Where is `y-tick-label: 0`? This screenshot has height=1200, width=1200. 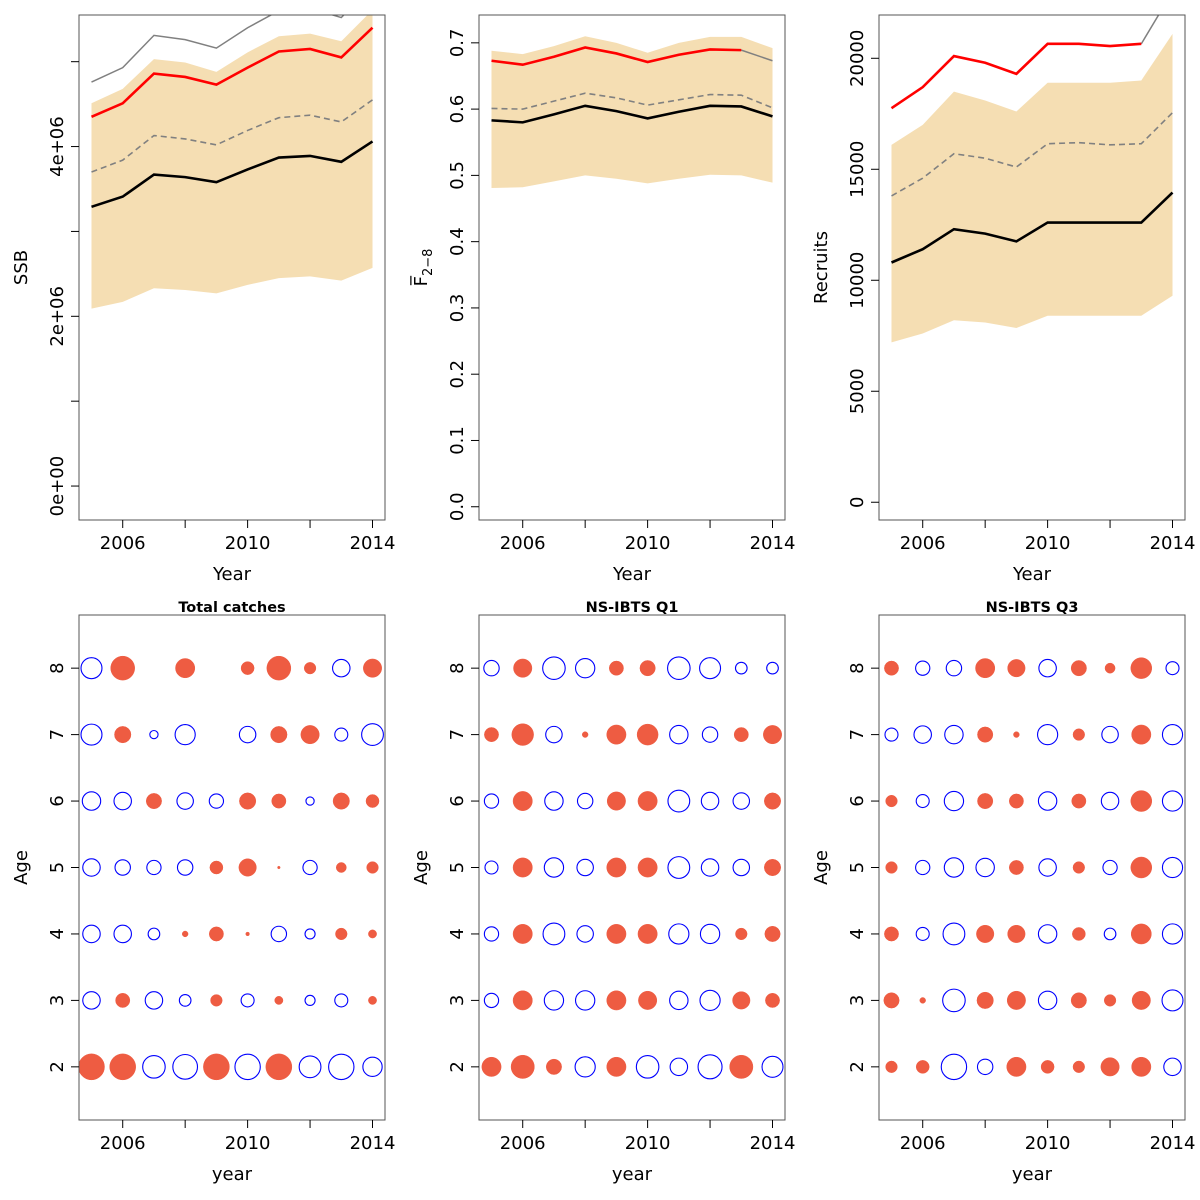
y-tick-label: 0 is located at coordinates (857, 502).